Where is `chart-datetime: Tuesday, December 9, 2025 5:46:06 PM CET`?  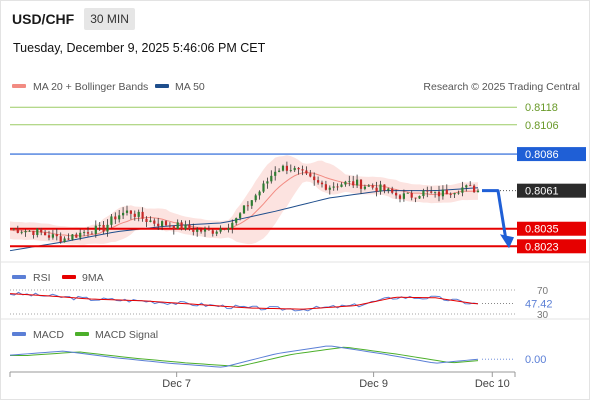 chart-datetime: Tuesday, December 9, 2025 5:46:06 PM CET is located at coordinates (139, 48).